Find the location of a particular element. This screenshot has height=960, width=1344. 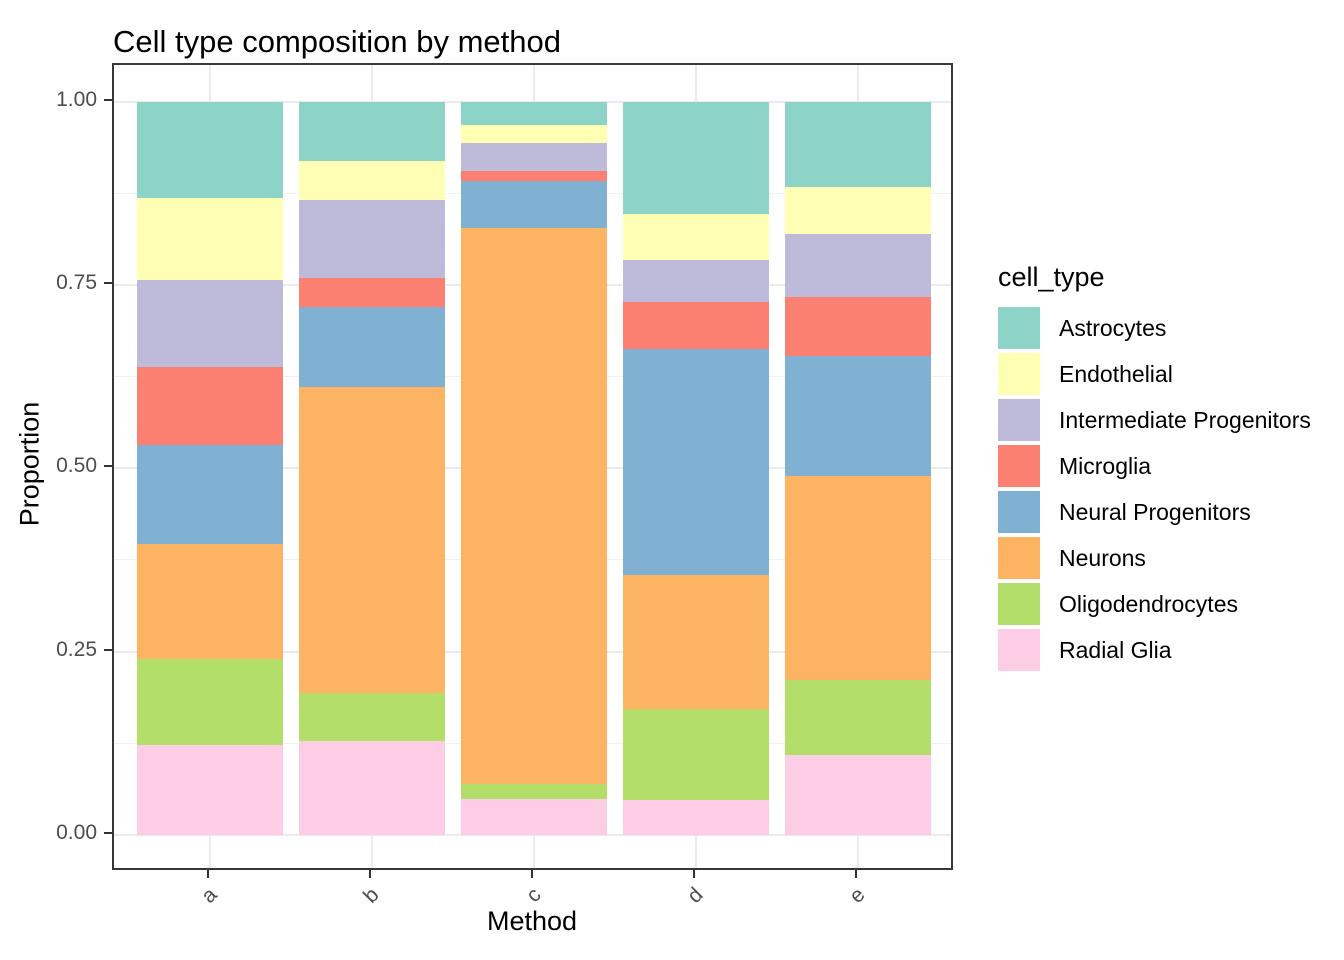

x-tick-b is located at coordinates (369, 874).